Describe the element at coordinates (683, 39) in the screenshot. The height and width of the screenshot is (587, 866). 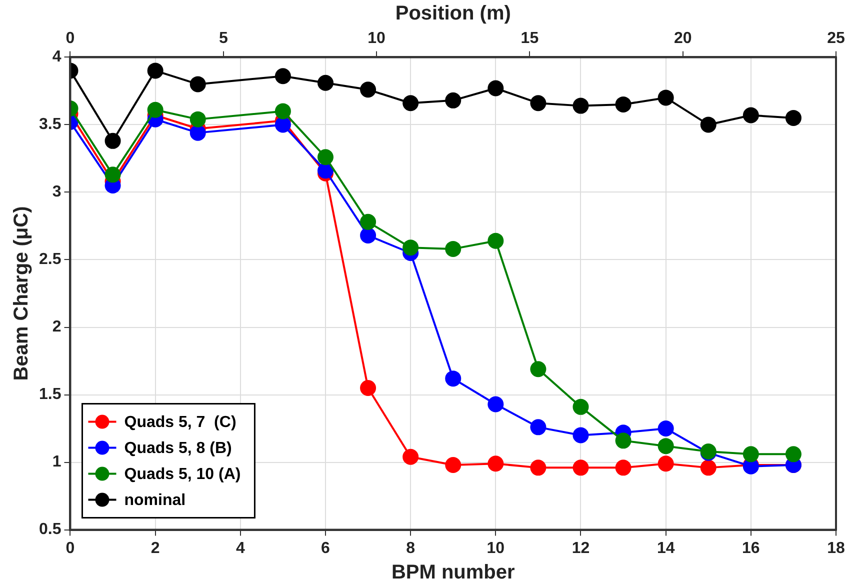
I see `x2-tick-label: 20` at that location.